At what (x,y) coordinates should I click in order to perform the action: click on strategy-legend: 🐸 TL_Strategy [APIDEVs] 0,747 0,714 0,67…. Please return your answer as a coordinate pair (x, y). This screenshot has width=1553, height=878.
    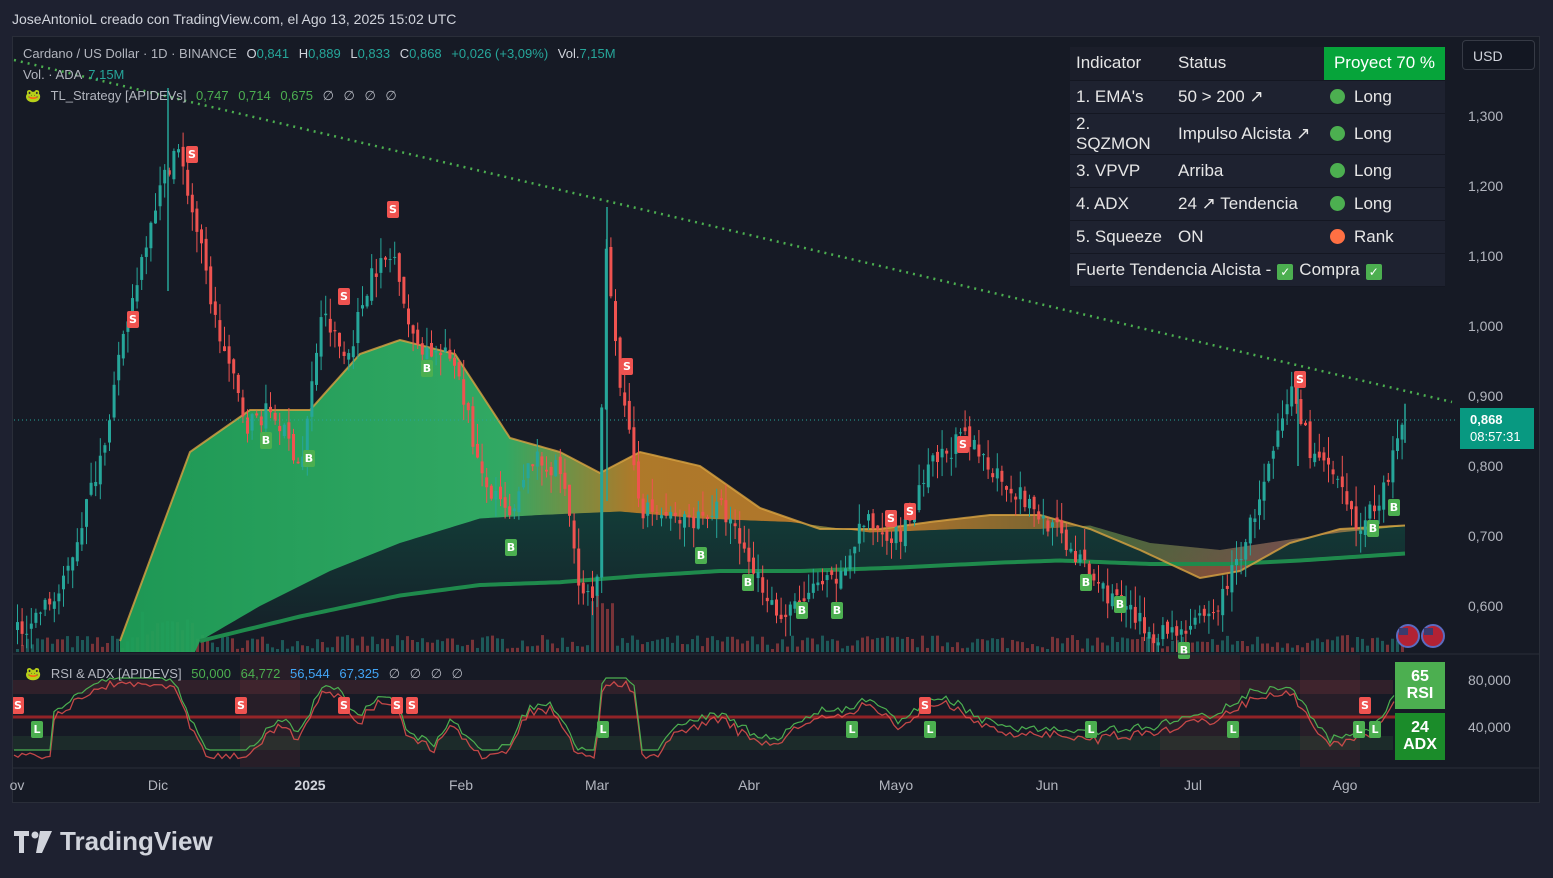
    Looking at the image, I should click on (211, 95).